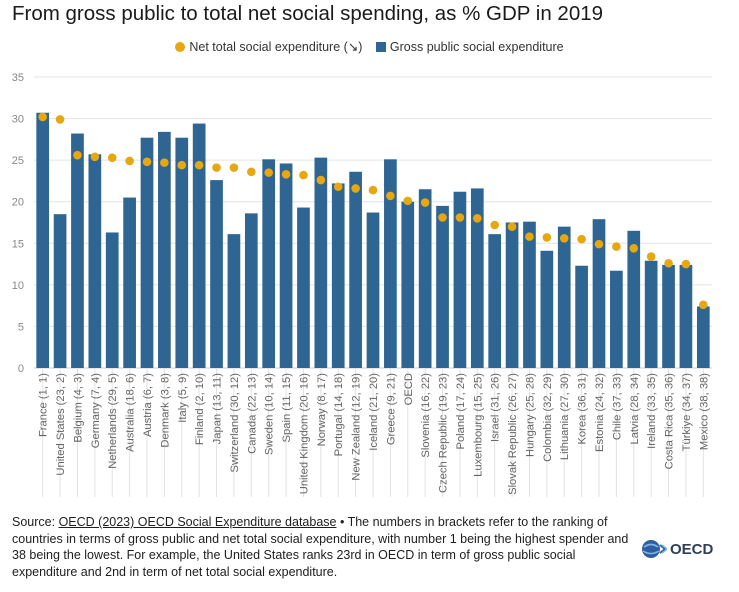  What do you see at coordinates (148, 405) in the screenshot?
I see `x-category-label: Austria (6, 7)` at bounding box center [148, 405].